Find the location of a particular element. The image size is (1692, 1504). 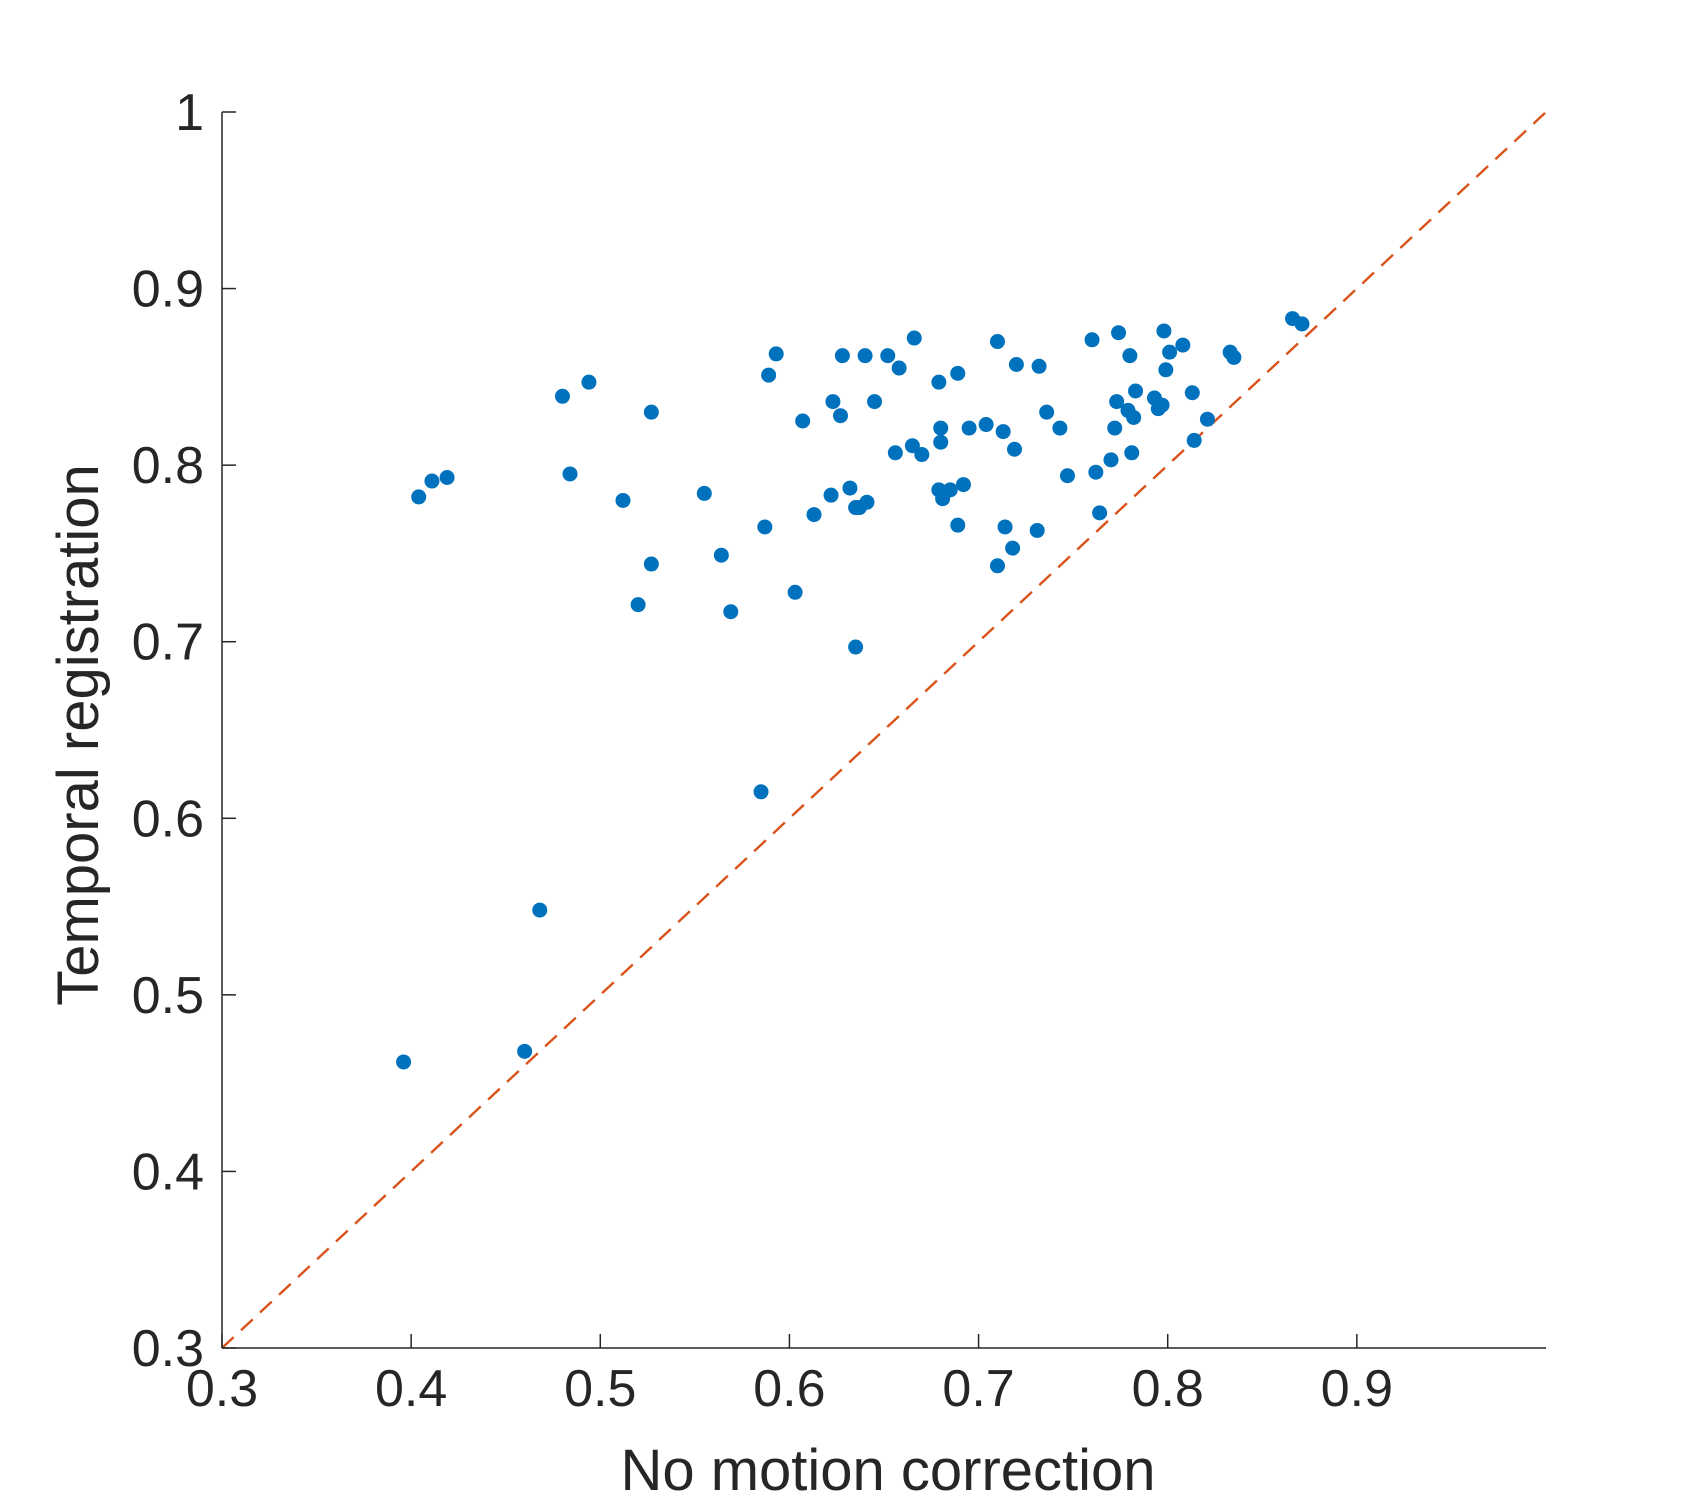

y-tick-label: 0.3 is located at coordinates (168, 1349).